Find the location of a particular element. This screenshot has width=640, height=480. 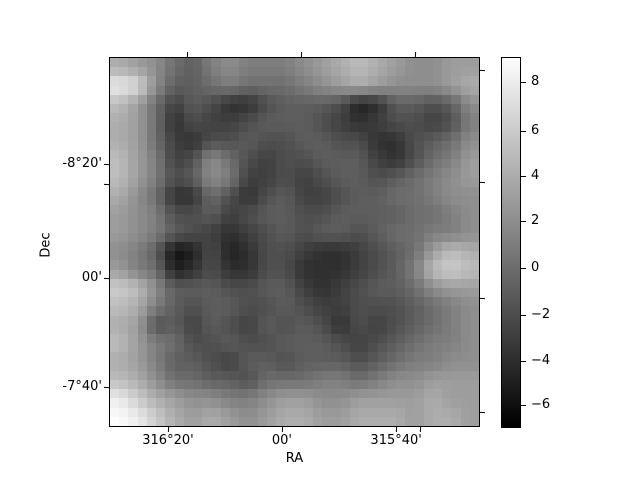

colorbar-tick-label: 4 is located at coordinates (535, 176).